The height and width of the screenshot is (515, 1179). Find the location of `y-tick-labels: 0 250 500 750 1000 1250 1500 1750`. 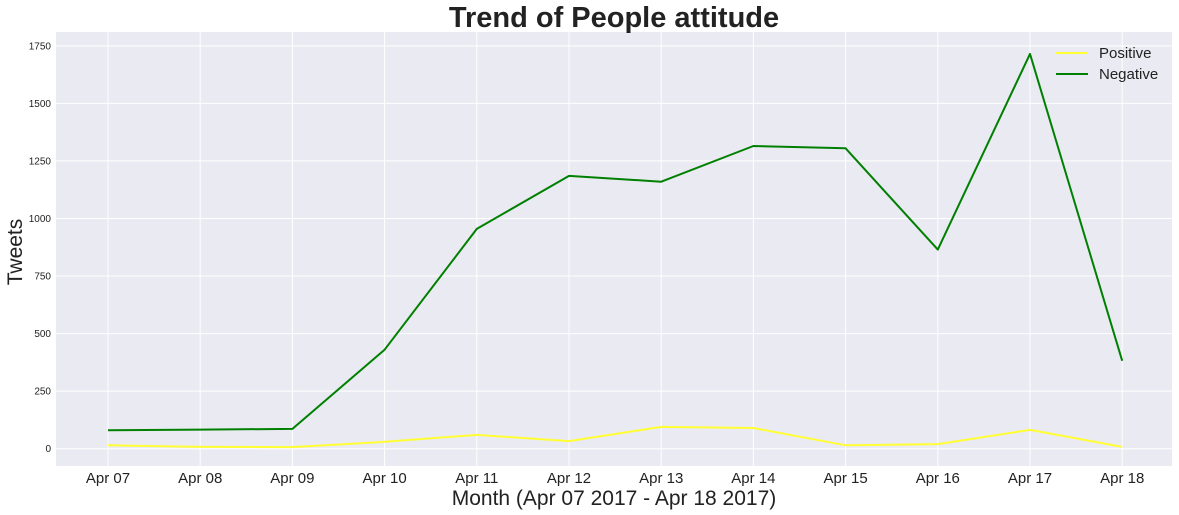

y-tick-labels: 0 250 500 750 1000 1250 1500 1750 is located at coordinates (40, 248).